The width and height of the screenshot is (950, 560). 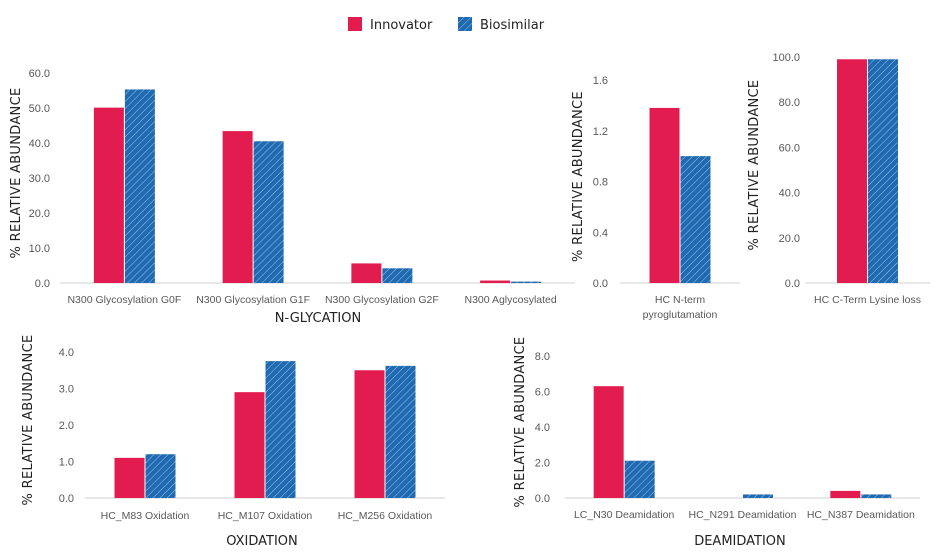 What do you see at coordinates (318, 318) in the screenshot?
I see `x-axis-title: N-GLYCATION` at bounding box center [318, 318].